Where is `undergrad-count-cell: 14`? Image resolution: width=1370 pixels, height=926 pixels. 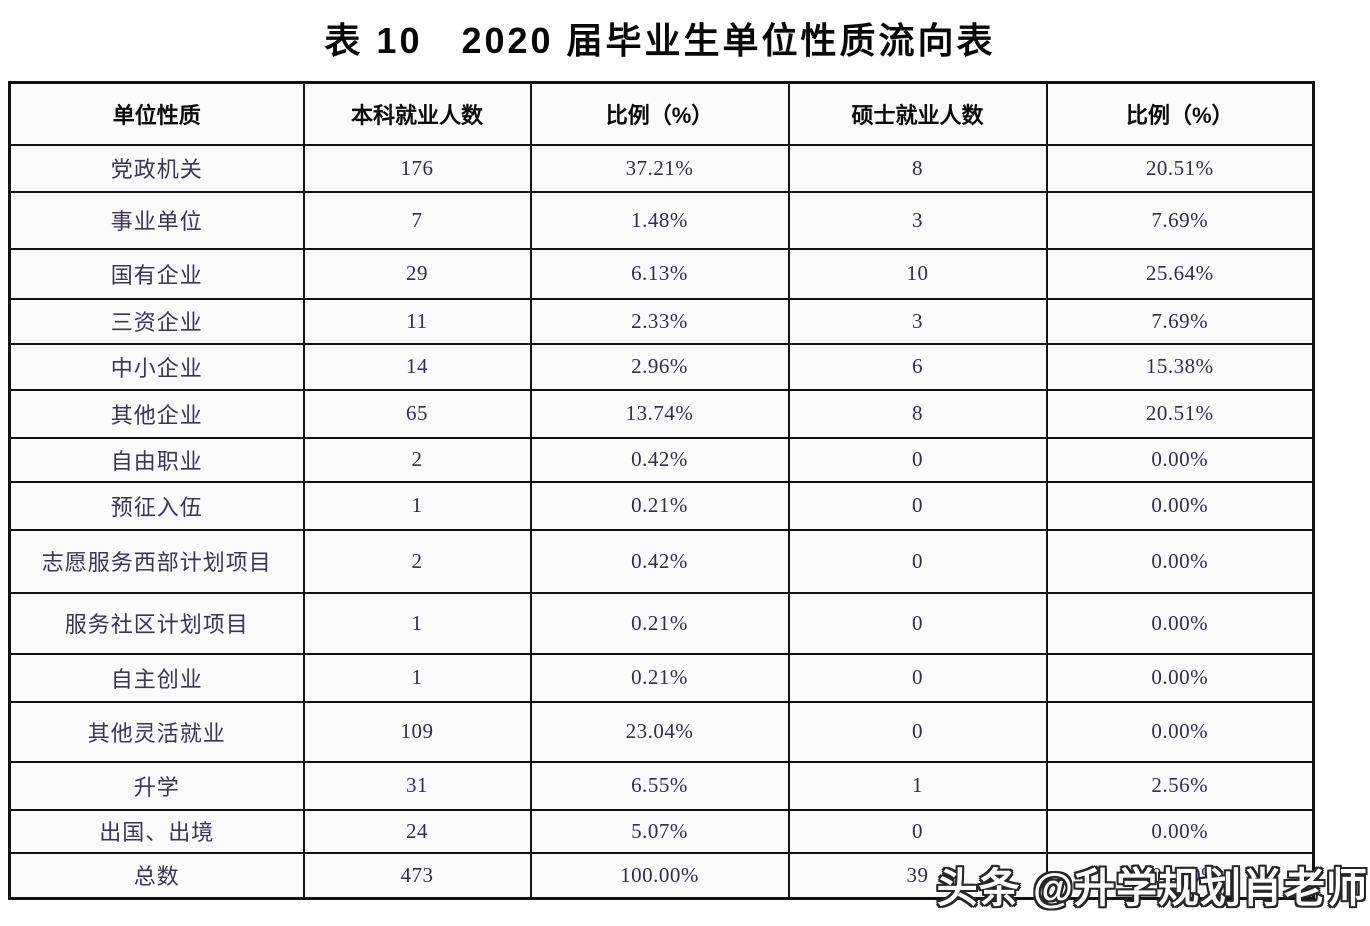 undergrad-count-cell: 14 is located at coordinates (417, 366).